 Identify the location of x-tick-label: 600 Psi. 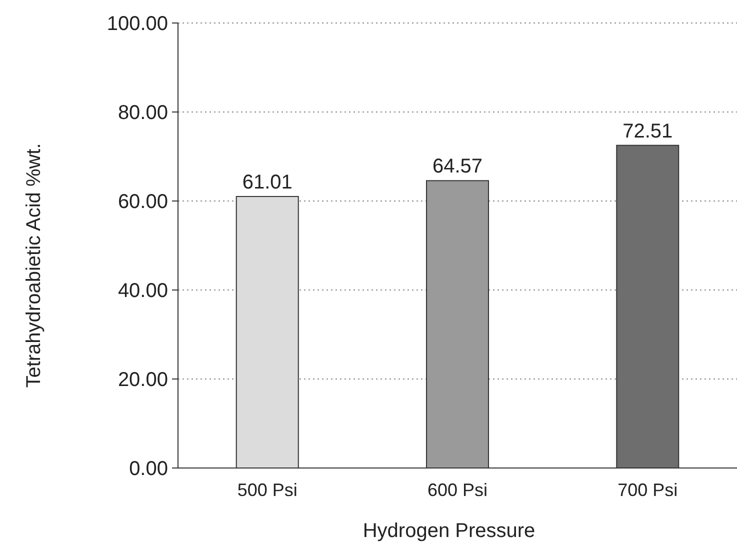
(457, 490).